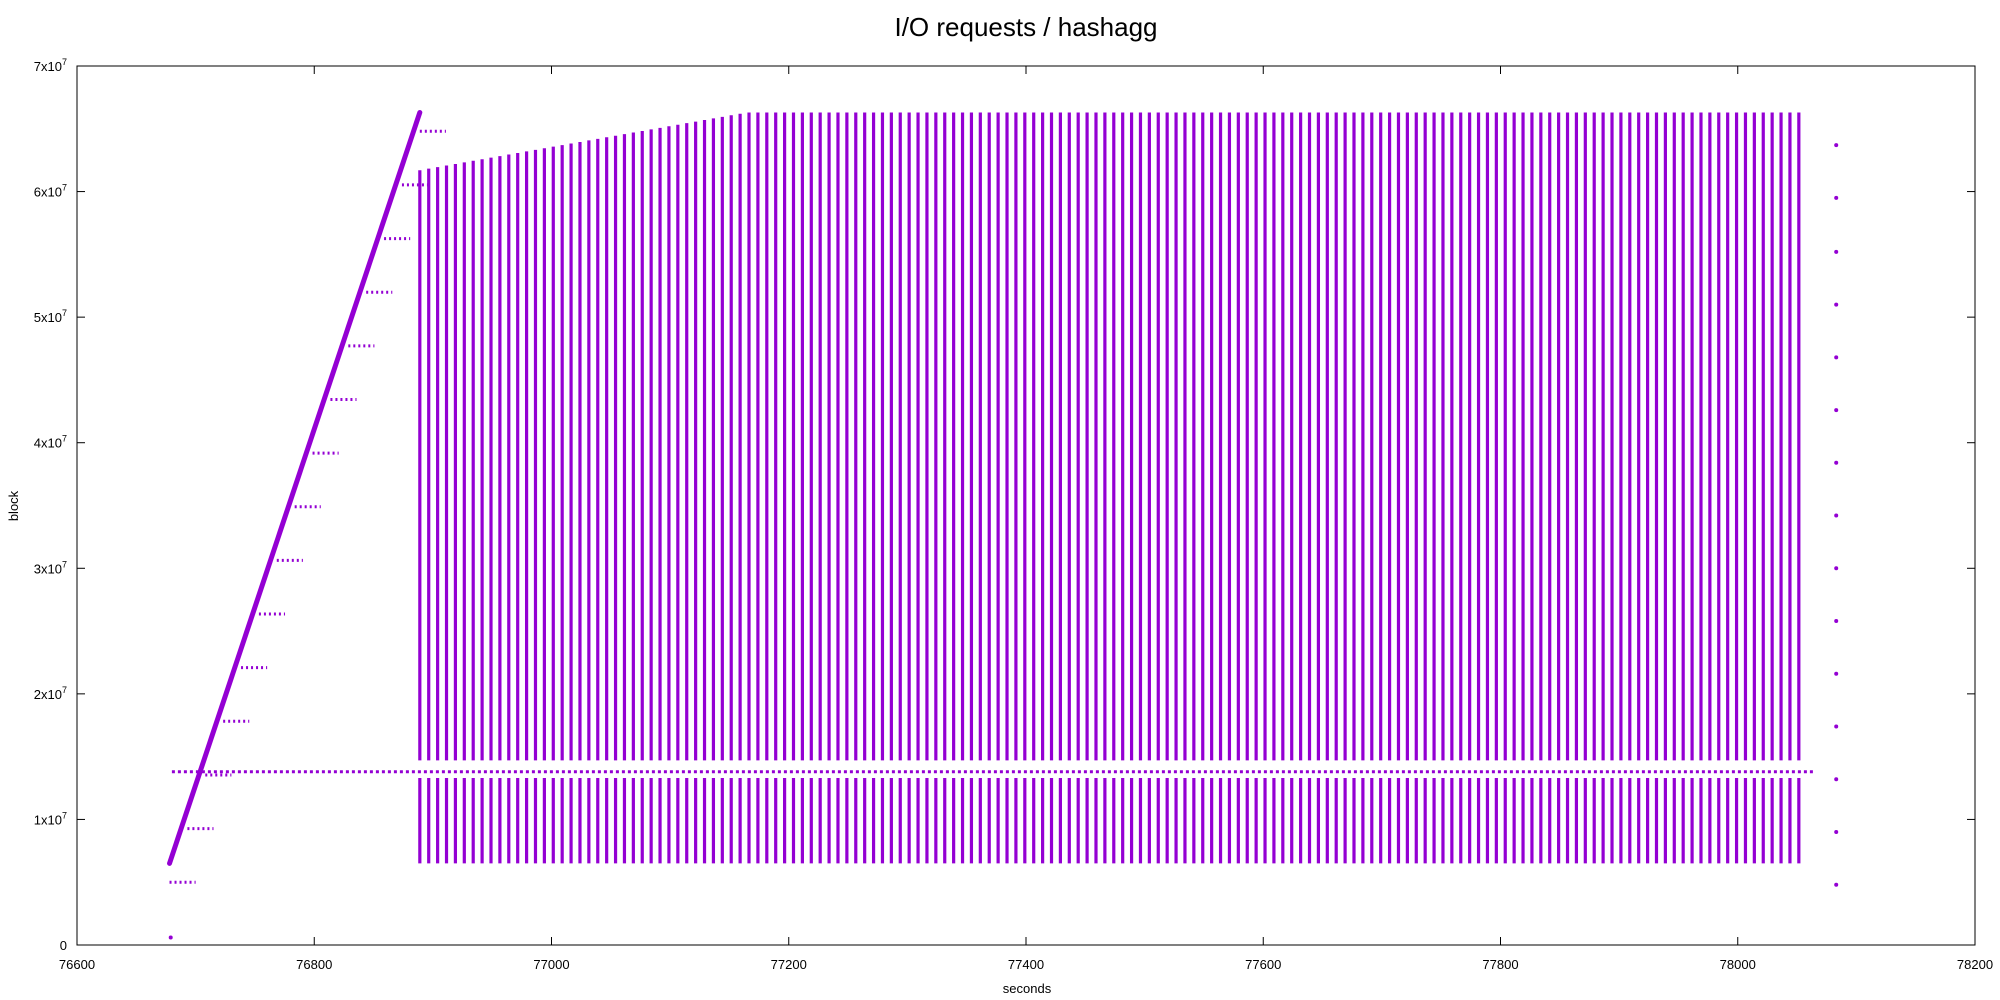  What do you see at coordinates (1263, 964) in the screenshot?
I see `x-tick-label: 77600` at bounding box center [1263, 964].